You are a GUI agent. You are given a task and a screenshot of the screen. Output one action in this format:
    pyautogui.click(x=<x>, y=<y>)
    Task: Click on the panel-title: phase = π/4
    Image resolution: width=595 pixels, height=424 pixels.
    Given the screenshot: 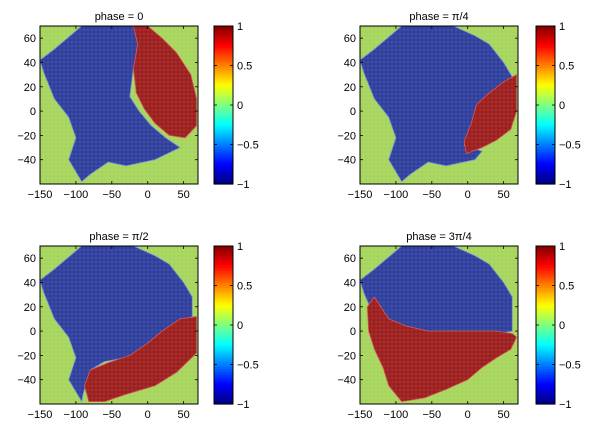 What is the action you would take?
    pyautogui.click(x=438, y=17)
    